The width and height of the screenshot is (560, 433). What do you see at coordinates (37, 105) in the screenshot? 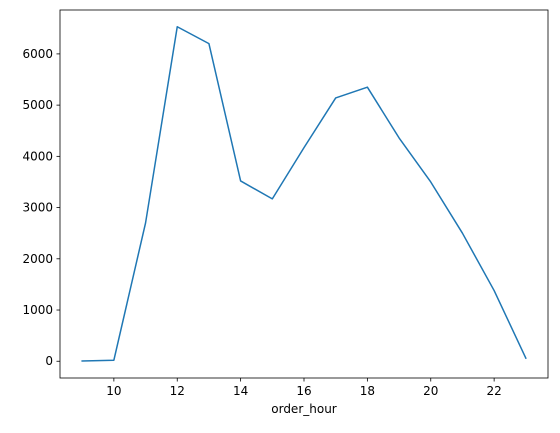
I see `y-tick-label: 5000` at bounding box center [37, 105].